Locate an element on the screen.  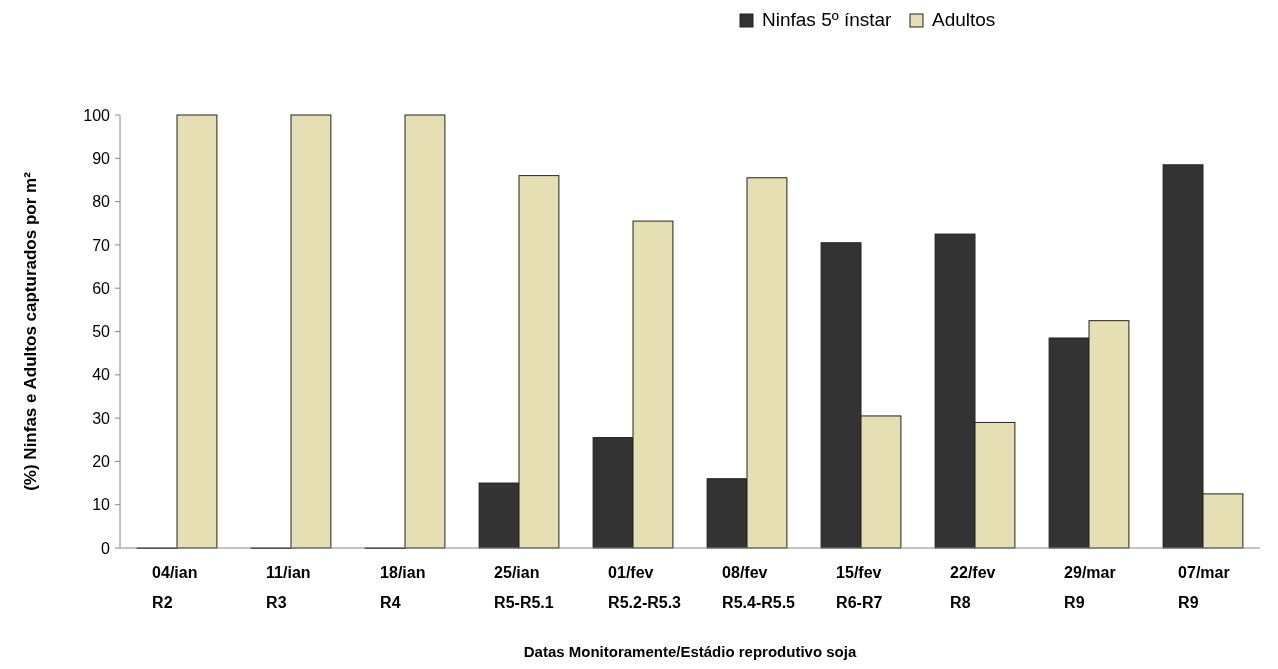
x-tick-label: 11/ian R3 is located at coordinates (288, 587).